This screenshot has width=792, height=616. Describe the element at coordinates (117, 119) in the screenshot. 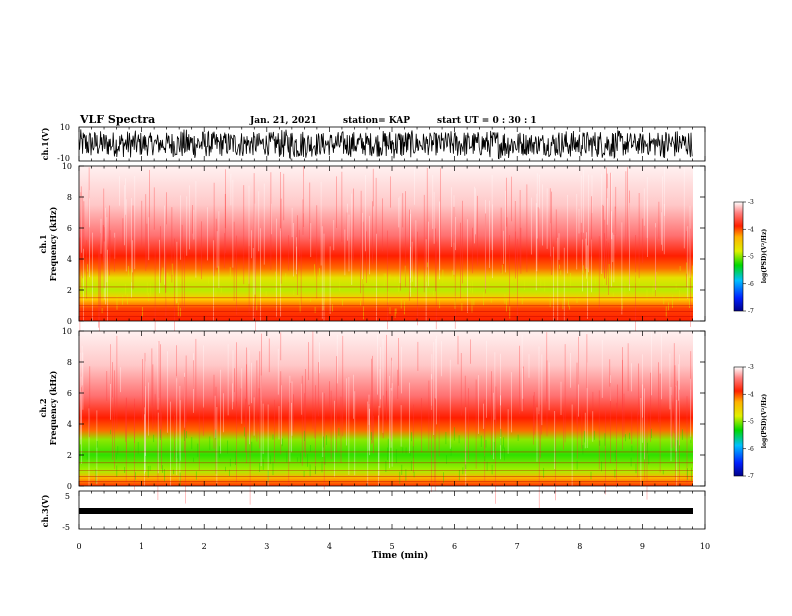

I see `figure-title: VLF Spectra` at that location.